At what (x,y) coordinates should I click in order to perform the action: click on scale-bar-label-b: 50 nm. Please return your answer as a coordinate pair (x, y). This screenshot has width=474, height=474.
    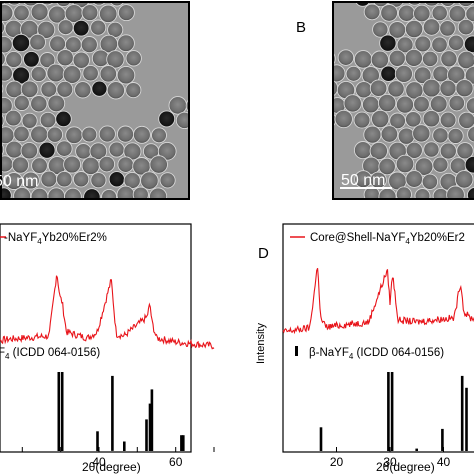
    Looking at the image, I should click on (363, 180).